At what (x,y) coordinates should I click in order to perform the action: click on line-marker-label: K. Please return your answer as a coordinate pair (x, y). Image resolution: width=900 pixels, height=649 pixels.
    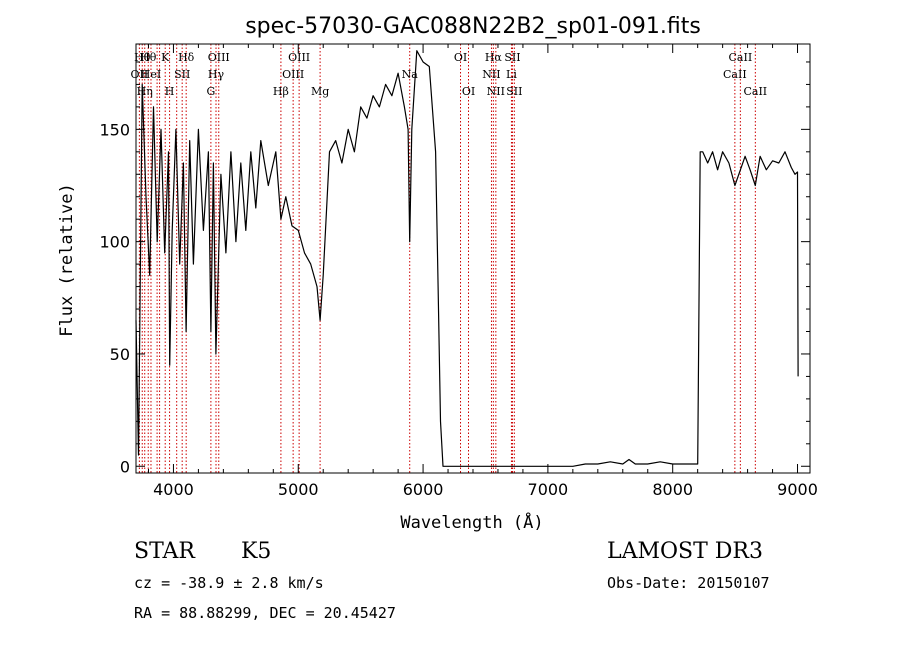
    Looking at the image, I should click on (165, 57).